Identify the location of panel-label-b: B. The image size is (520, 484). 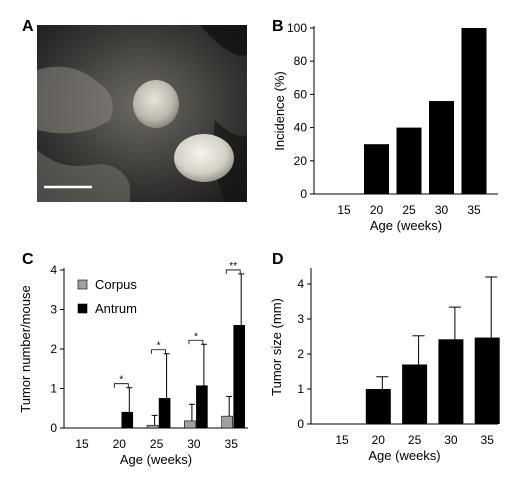
(278, 26).